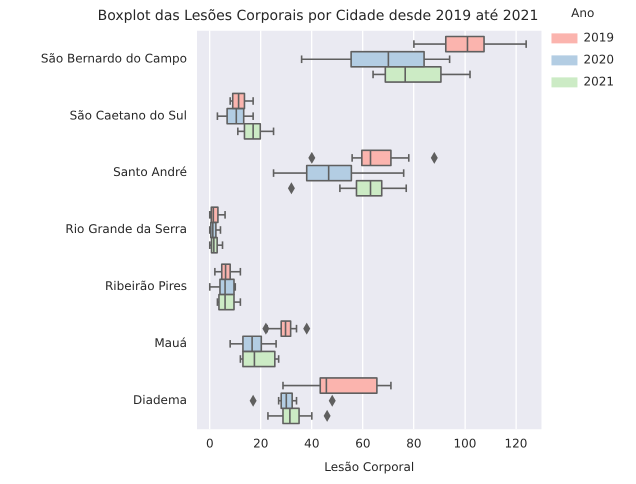  Describe the element at coordinates (362, 443) in the screenshot. I see `x-tick-label: 60` at that location.